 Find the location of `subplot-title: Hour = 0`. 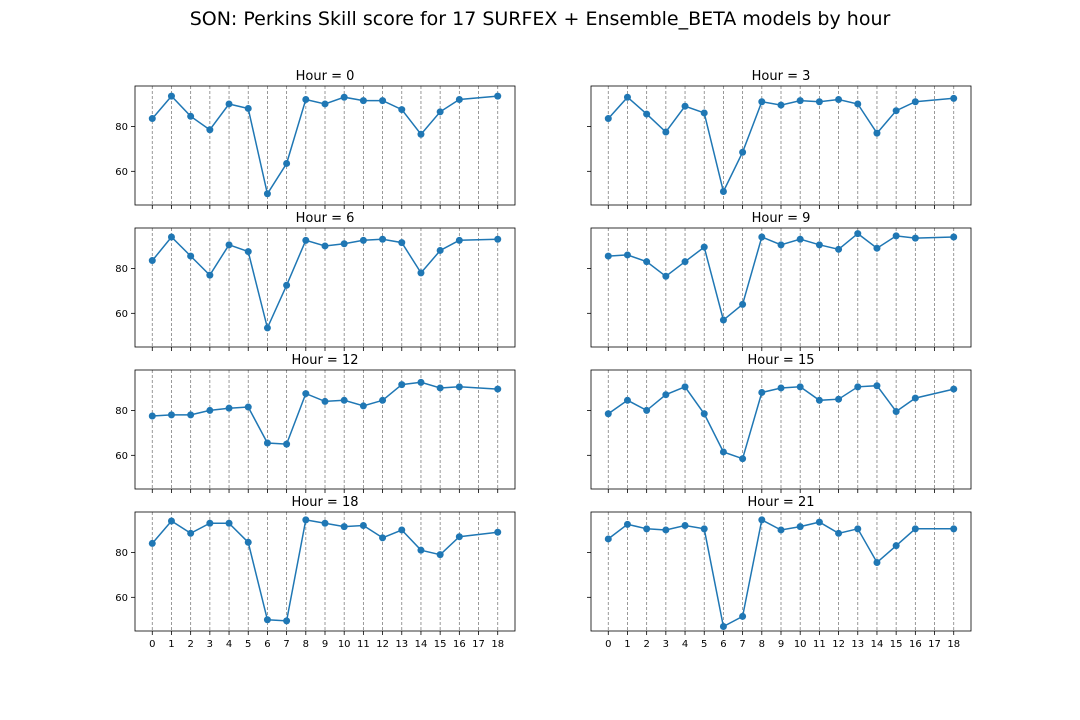

subplot-title: Hour = 0 is located at coordinates (325, 76).